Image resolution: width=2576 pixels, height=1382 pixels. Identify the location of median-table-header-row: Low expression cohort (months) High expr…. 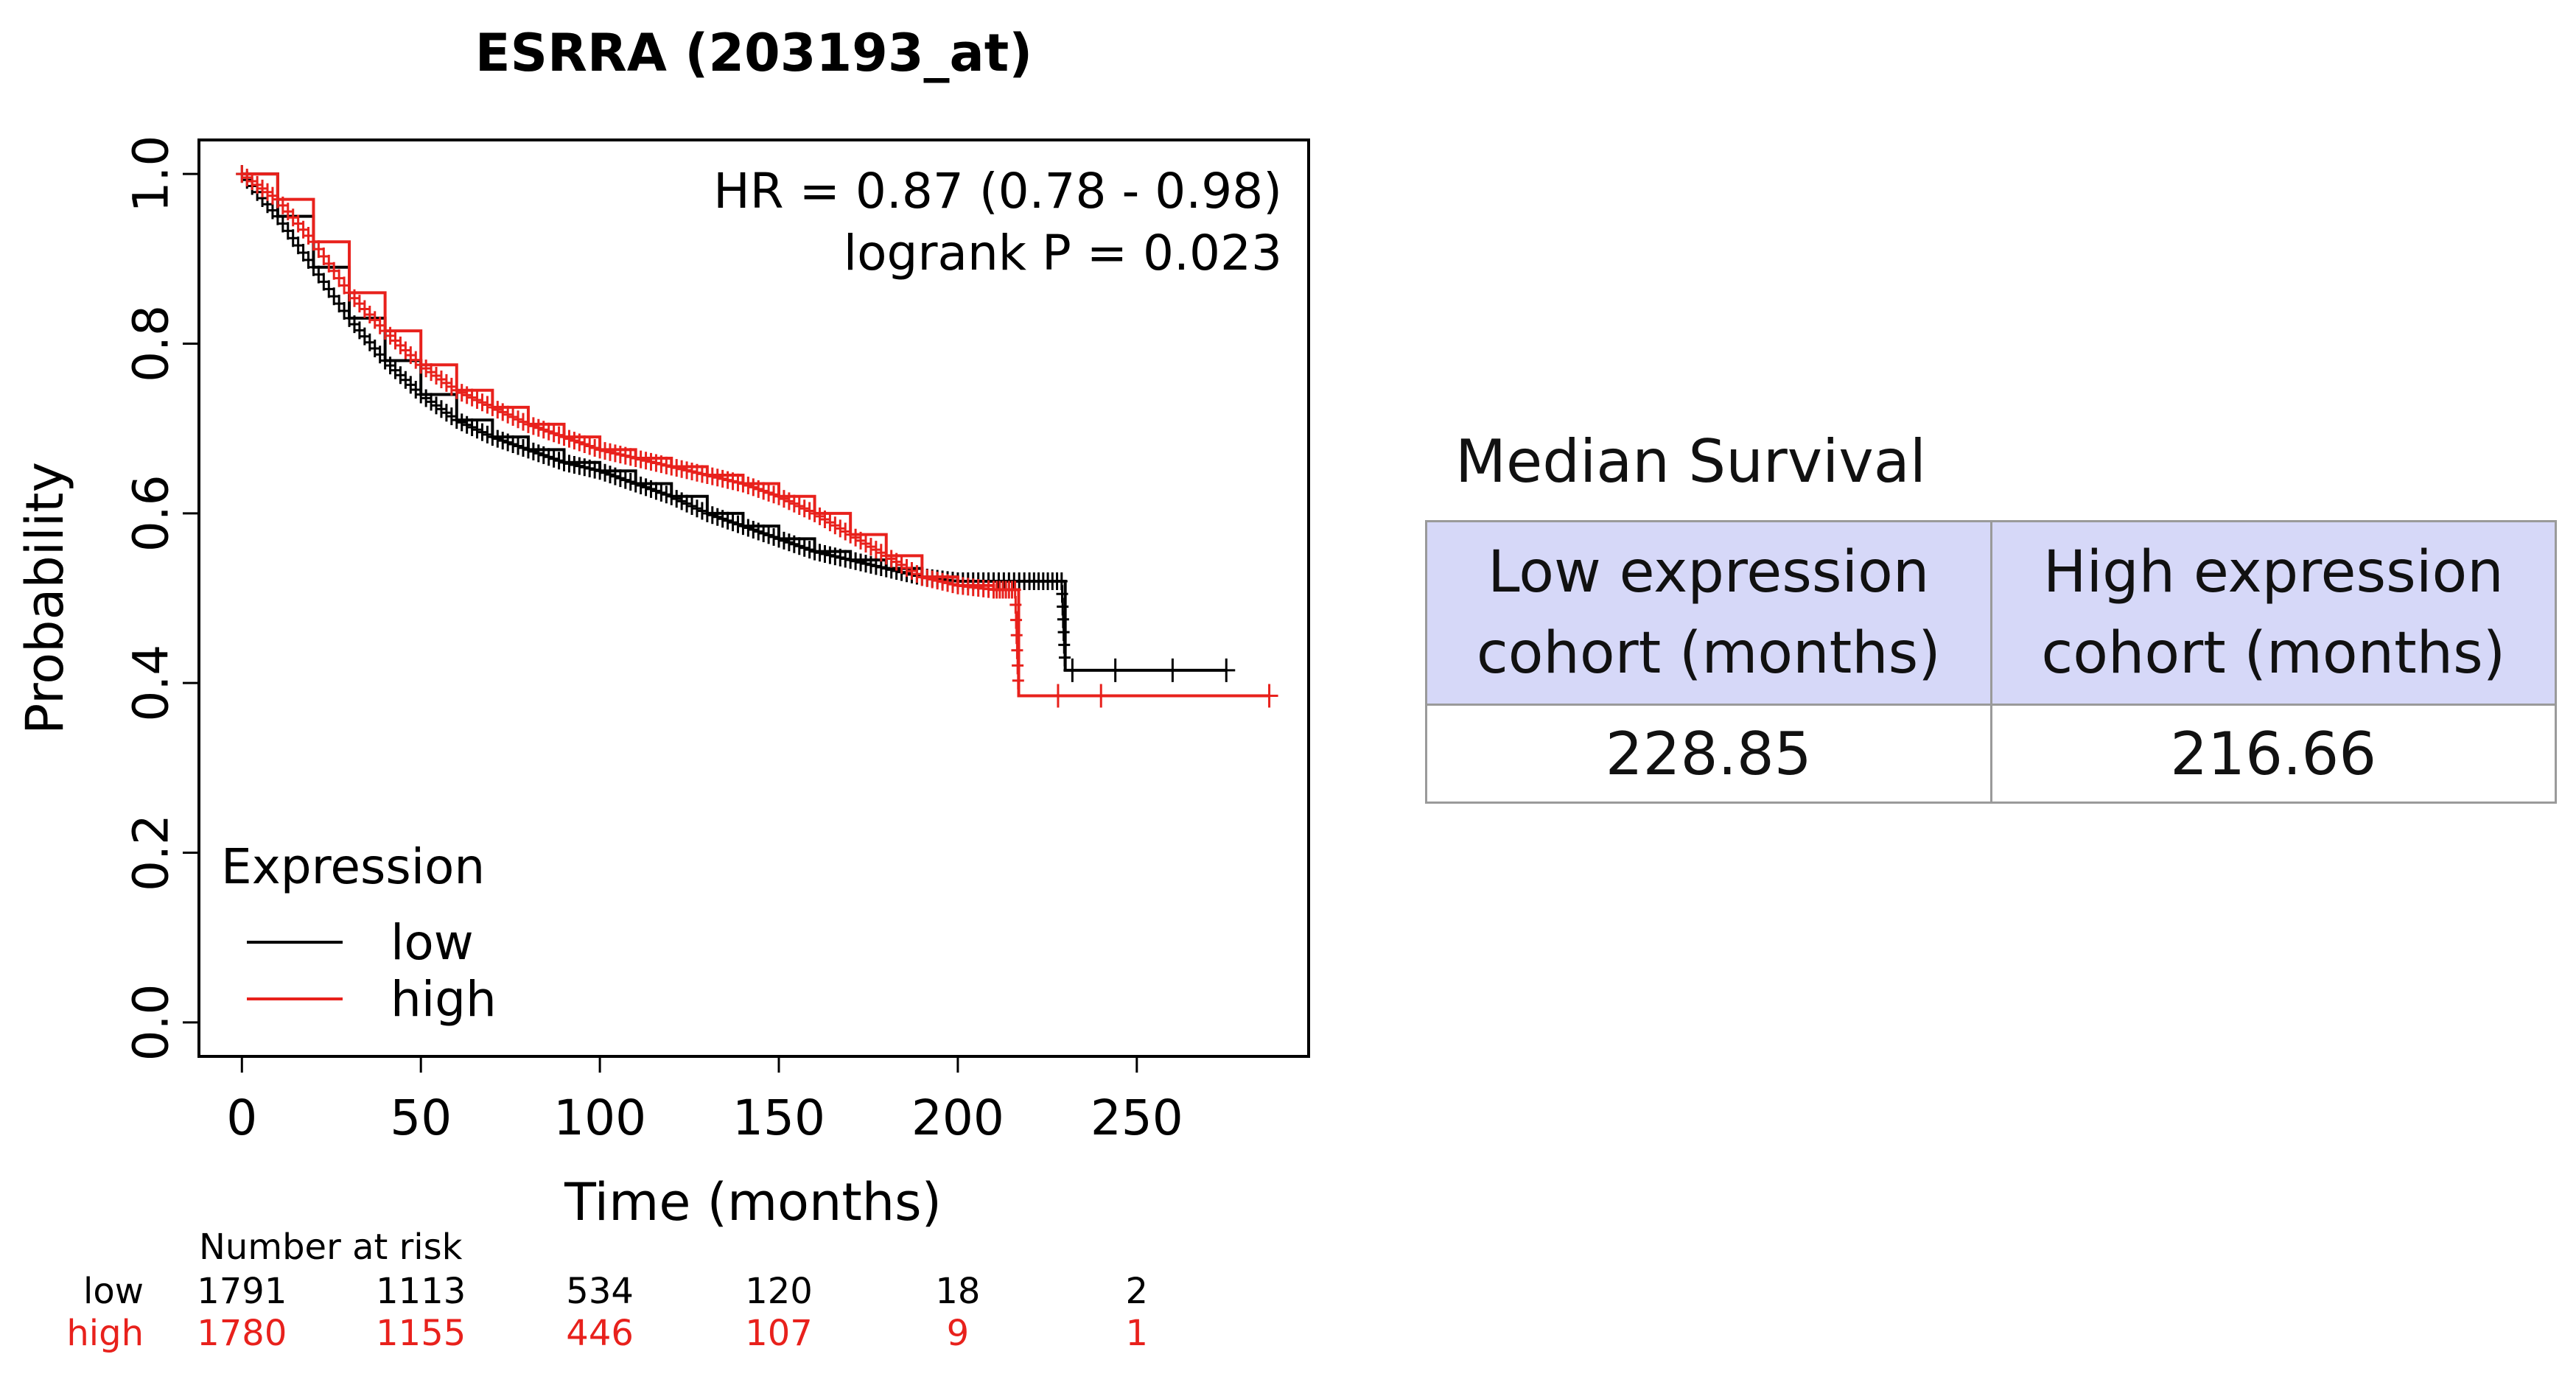
(1991, 613).